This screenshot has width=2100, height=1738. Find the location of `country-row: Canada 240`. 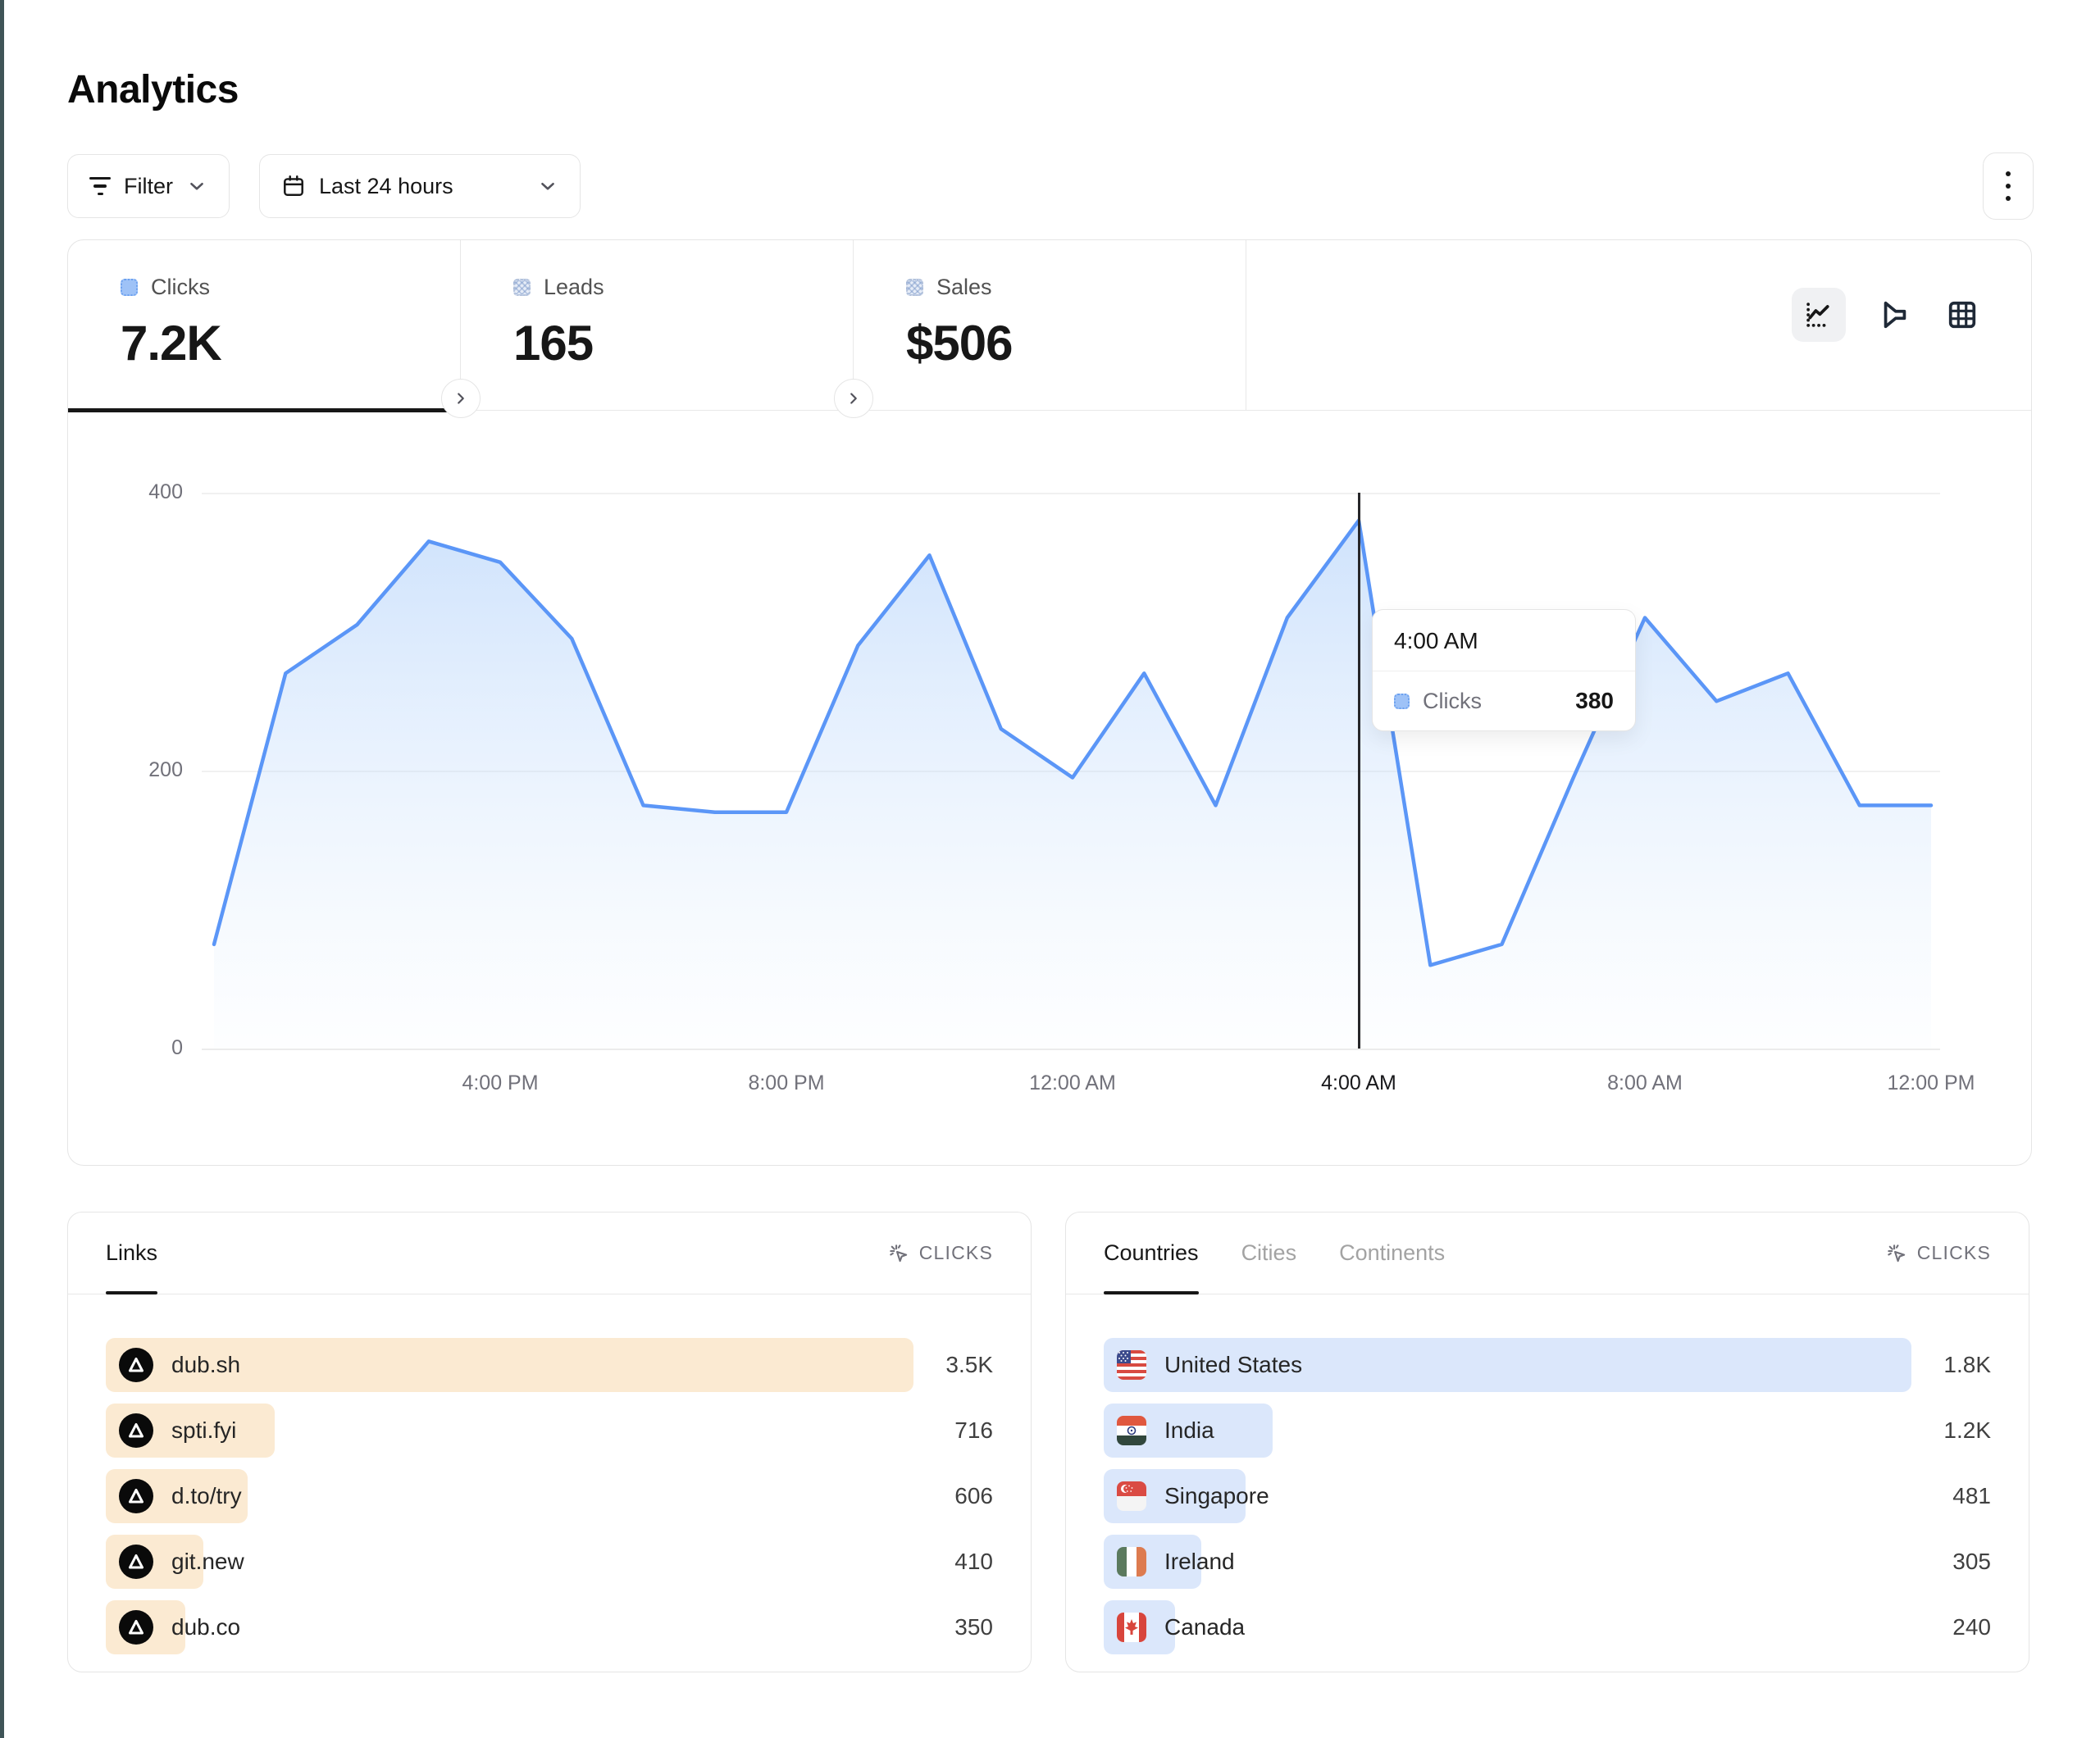

country-row: Canada 240 is located at coordinates (1547, 1627).